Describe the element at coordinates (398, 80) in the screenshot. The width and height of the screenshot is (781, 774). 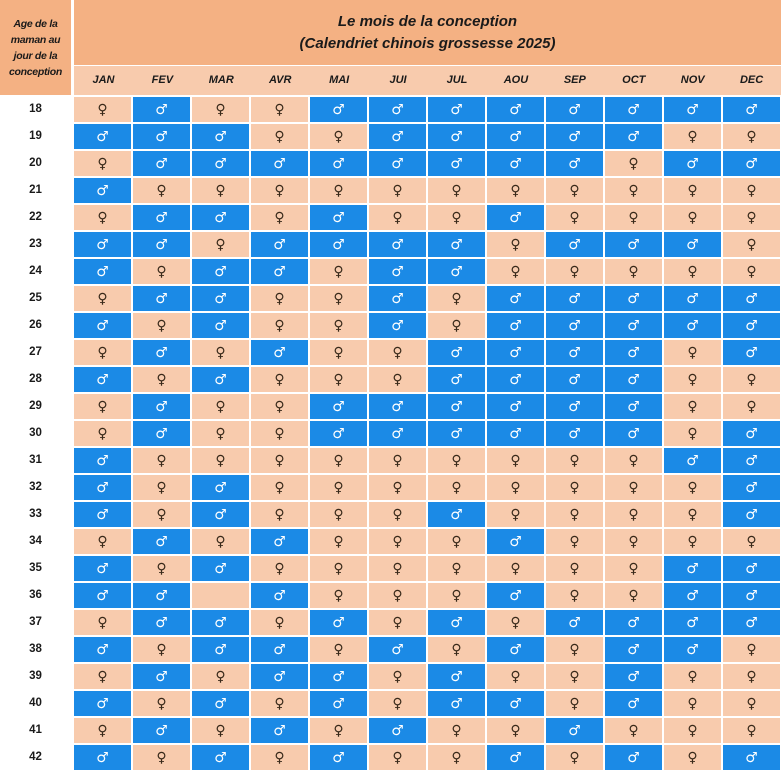
I see `month-header-jui: JUI` at that location.